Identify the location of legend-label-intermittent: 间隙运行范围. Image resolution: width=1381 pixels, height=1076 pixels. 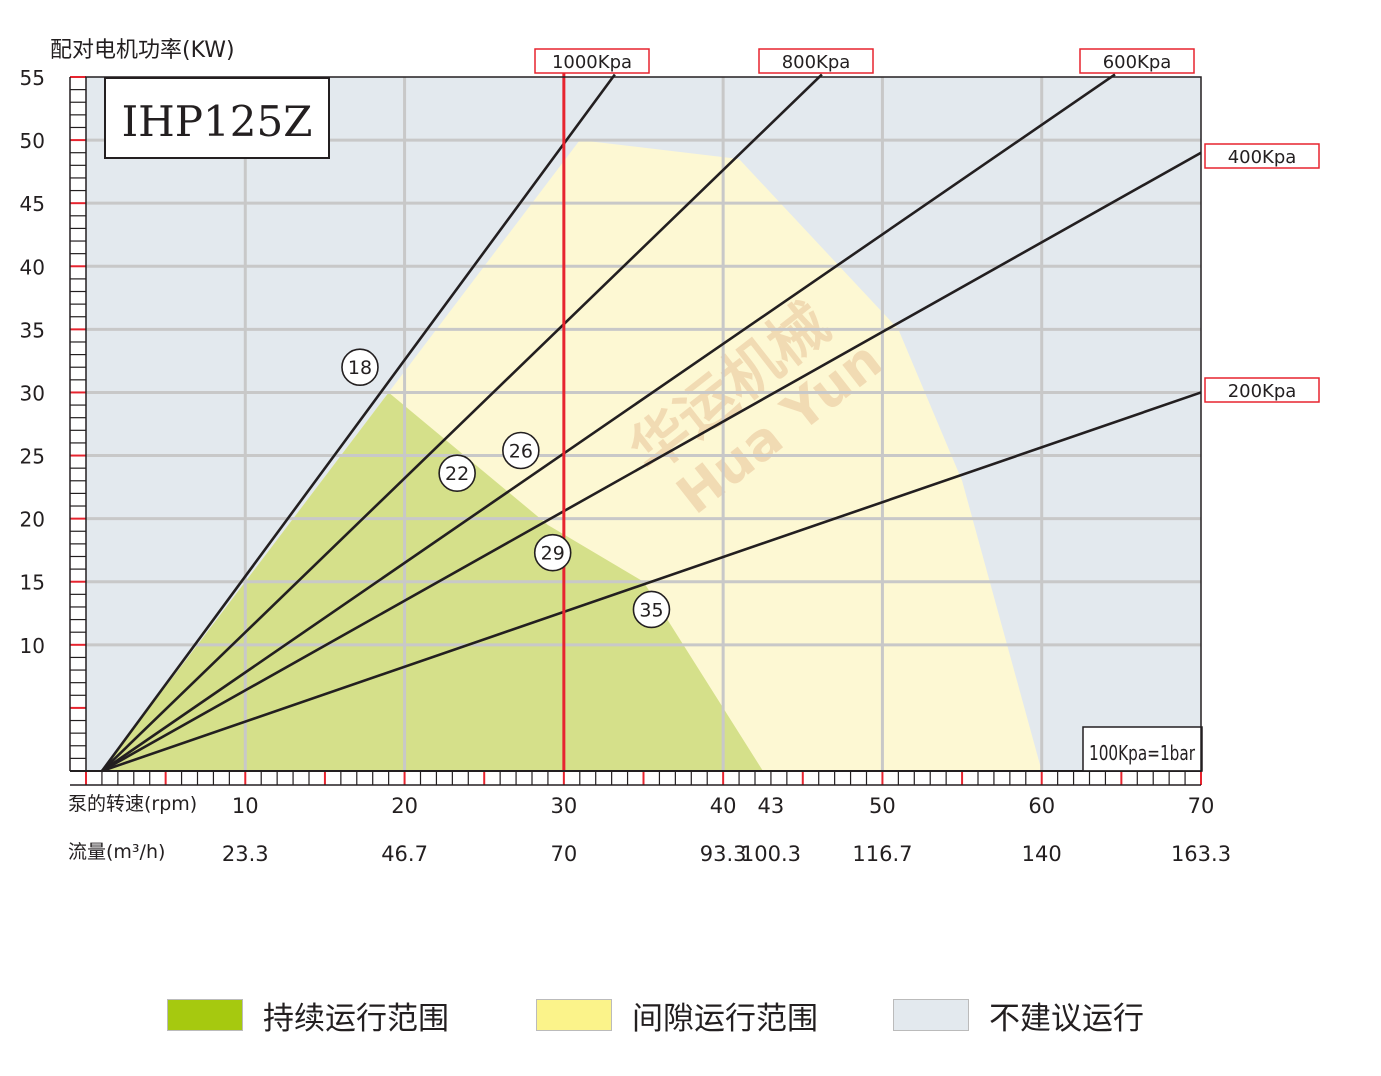
(725, 1018).